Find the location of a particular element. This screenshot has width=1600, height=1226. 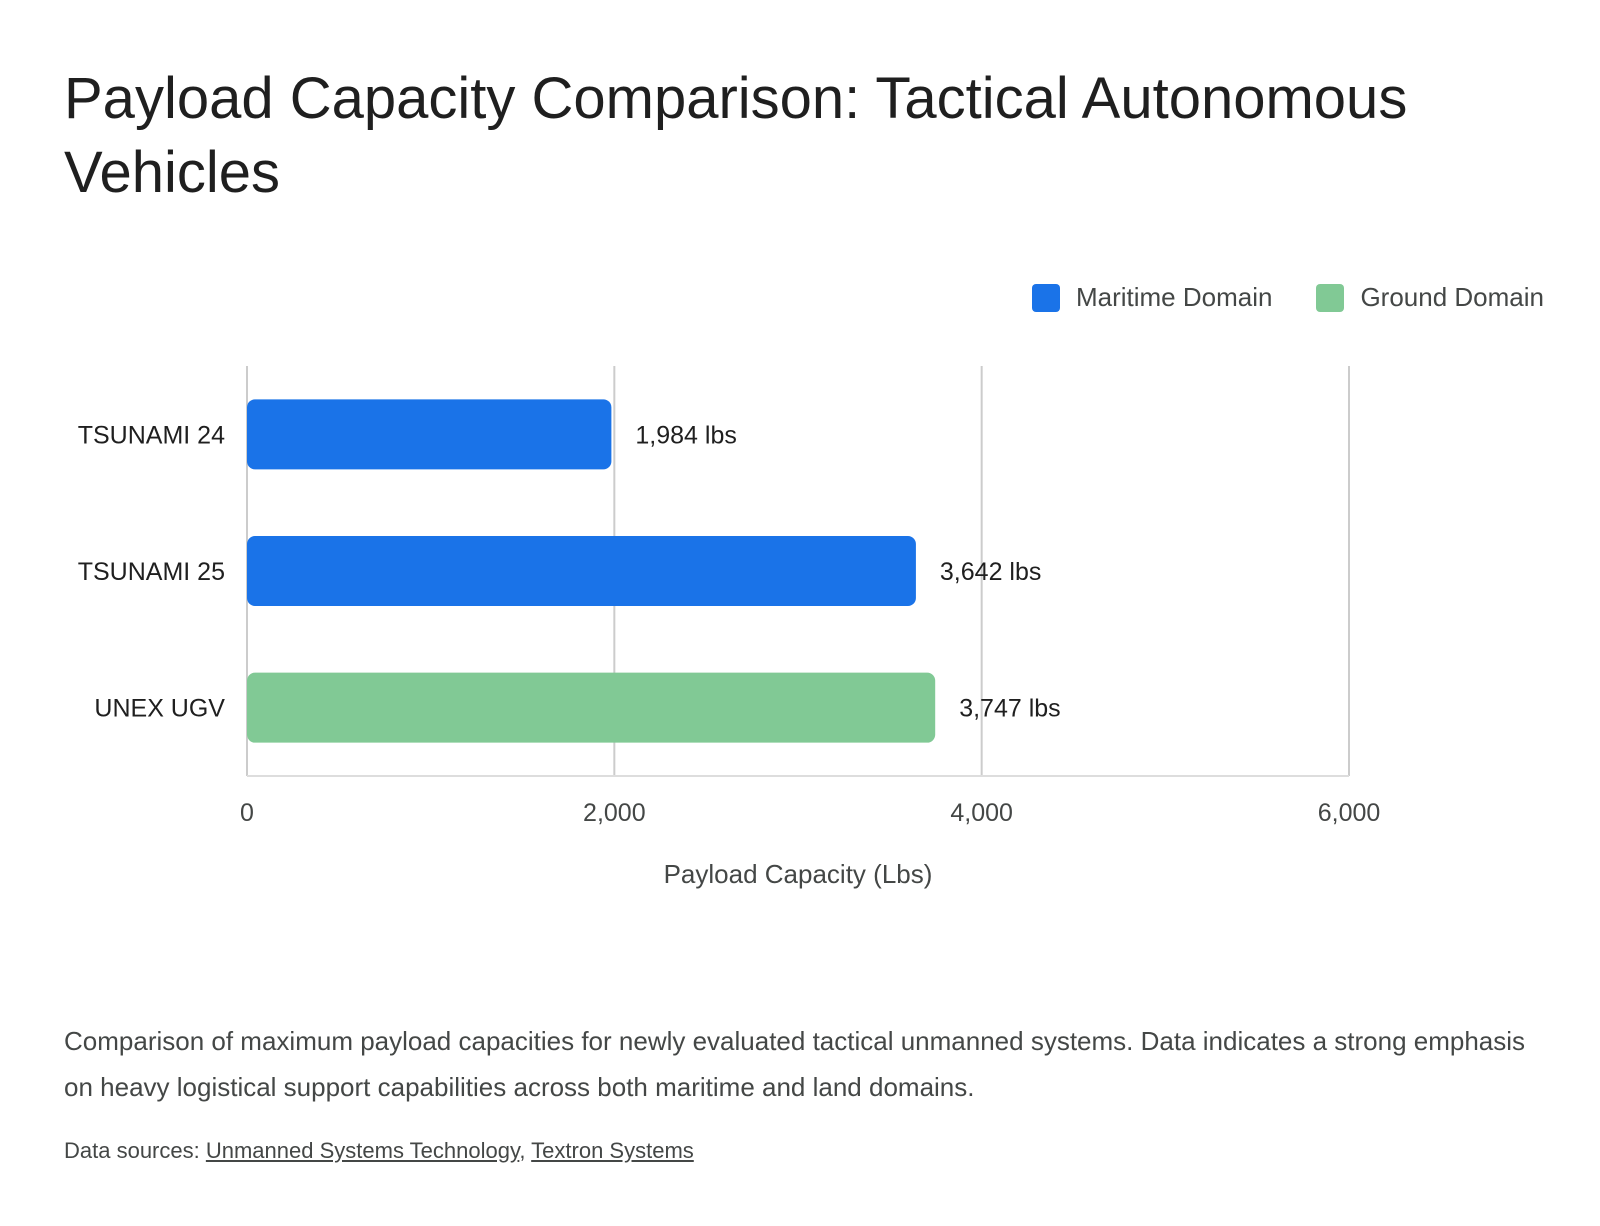

legend-label-ground: Ground Domain is located at coordinates (1452, 297).